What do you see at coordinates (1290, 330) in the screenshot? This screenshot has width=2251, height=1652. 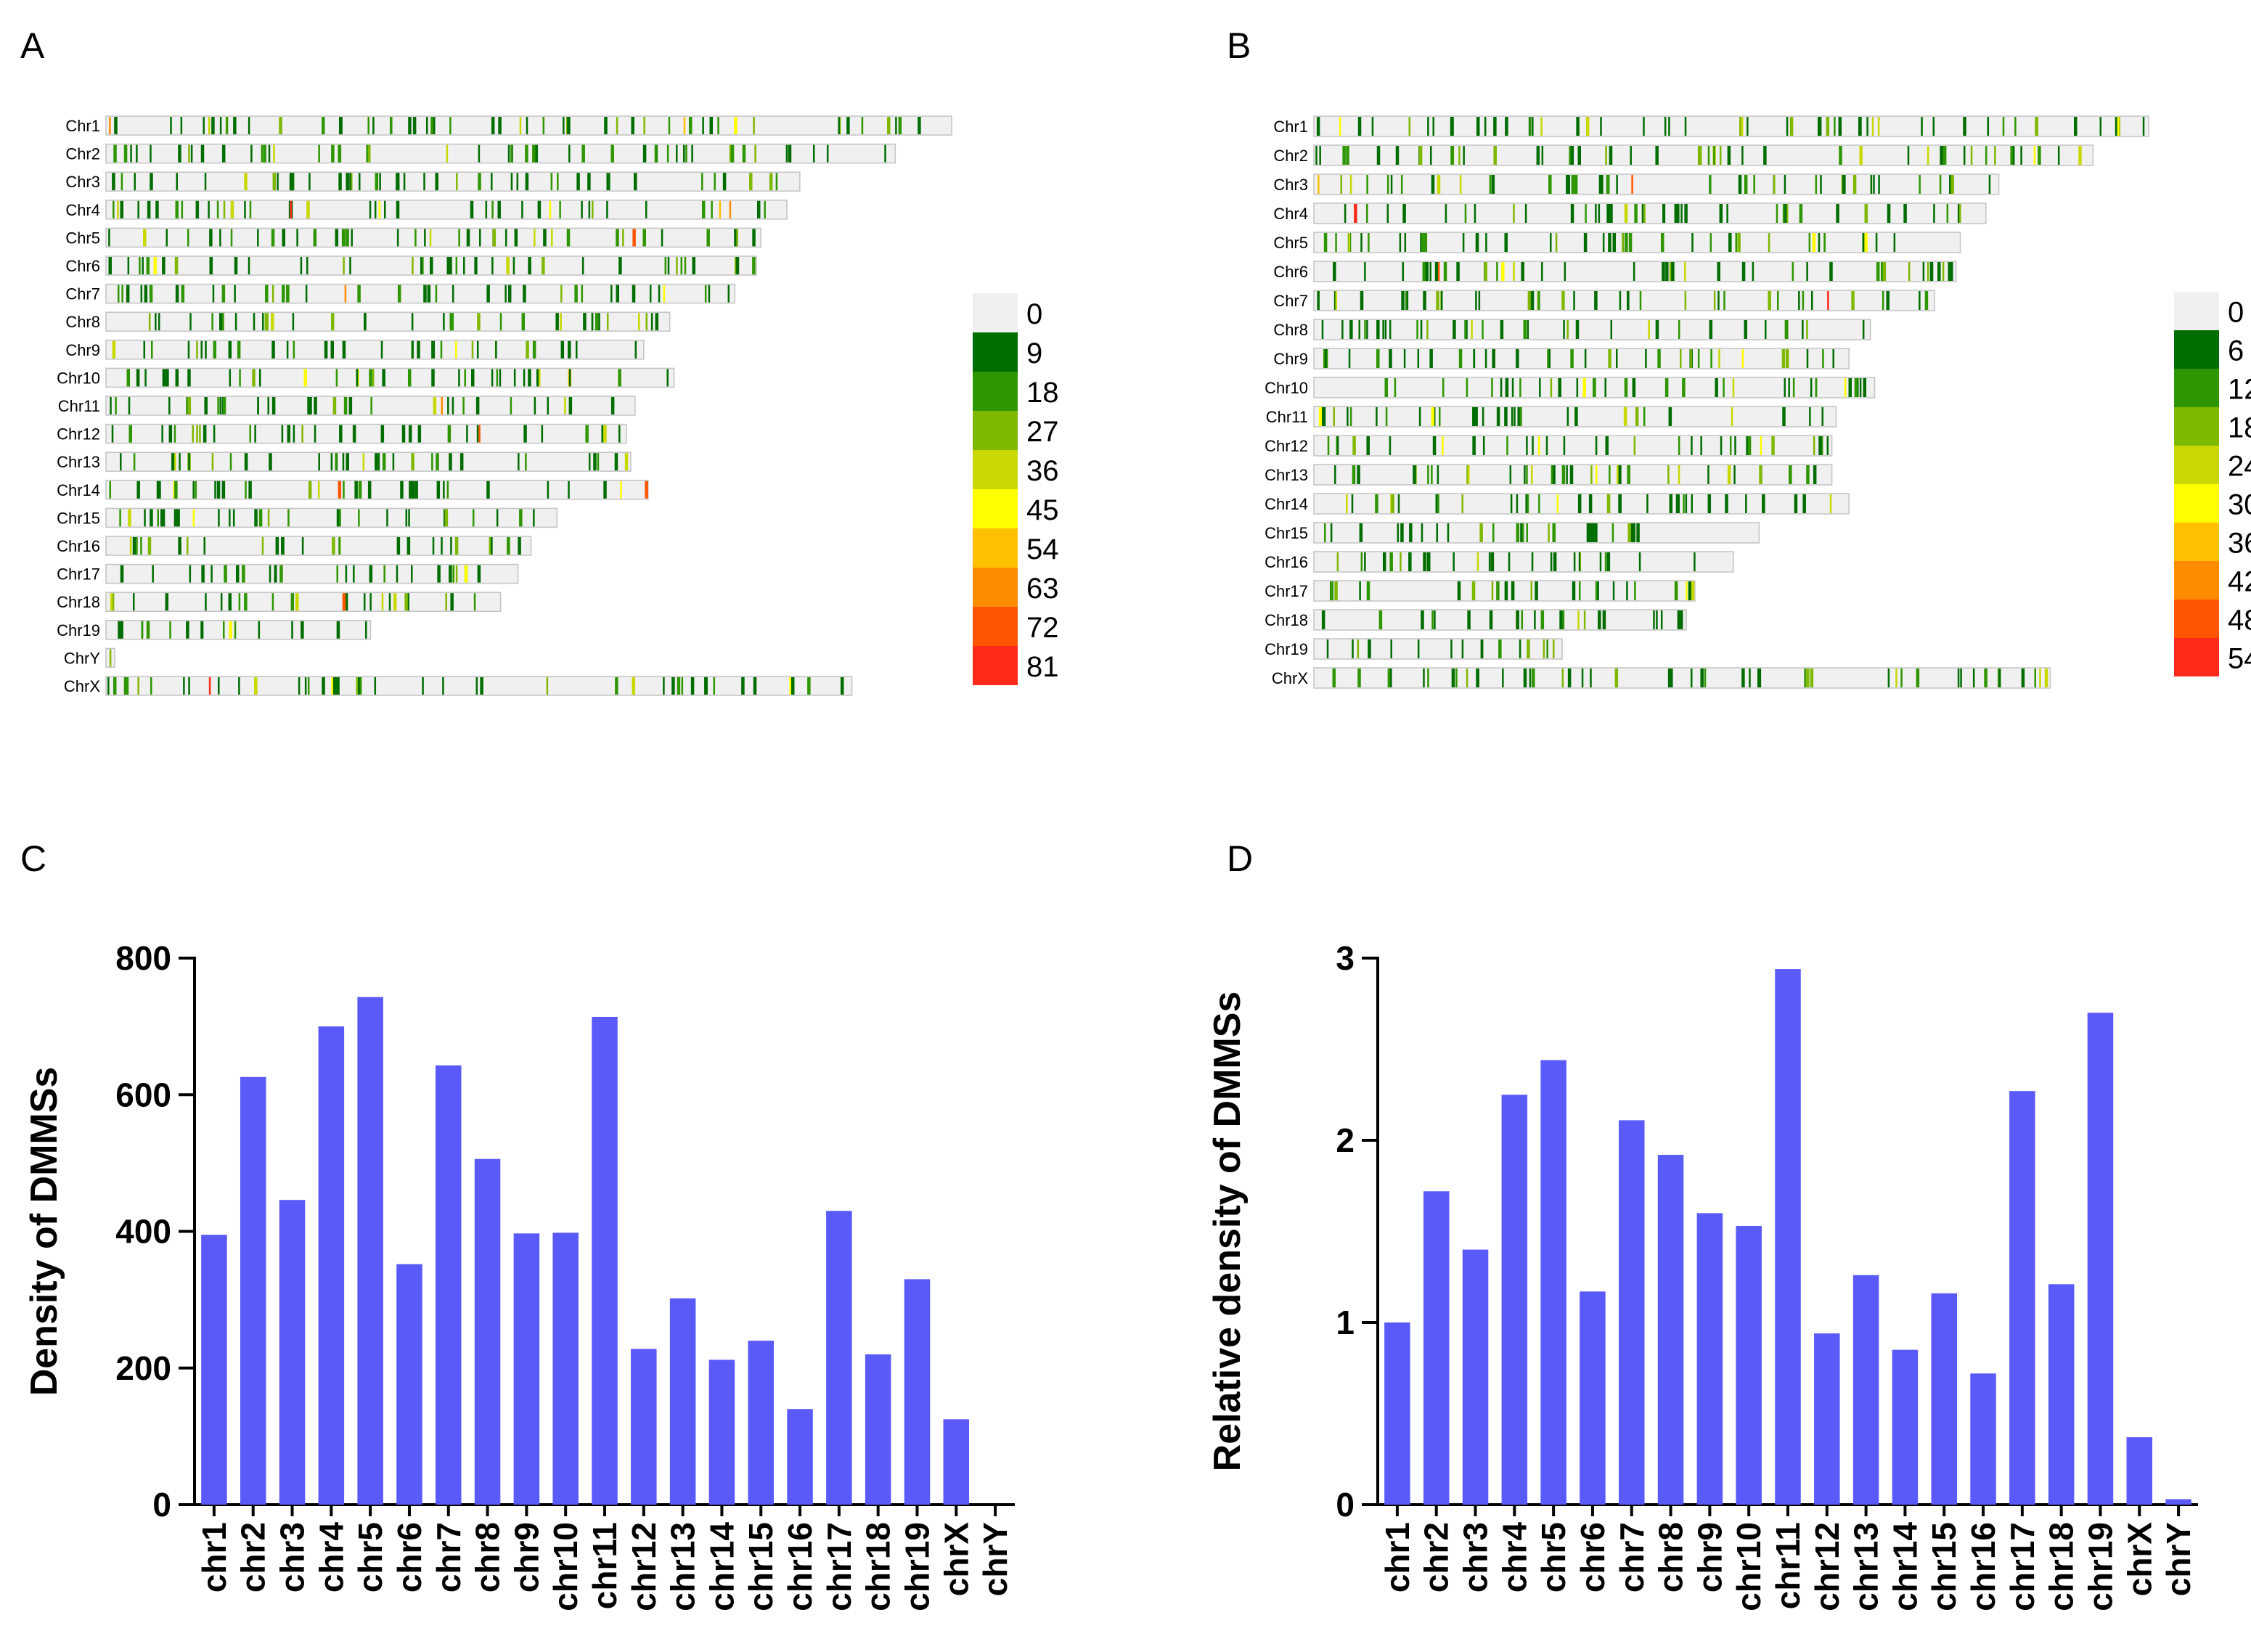 I see `chromosome-label: Chr8` at bounding box center [1290, 330].